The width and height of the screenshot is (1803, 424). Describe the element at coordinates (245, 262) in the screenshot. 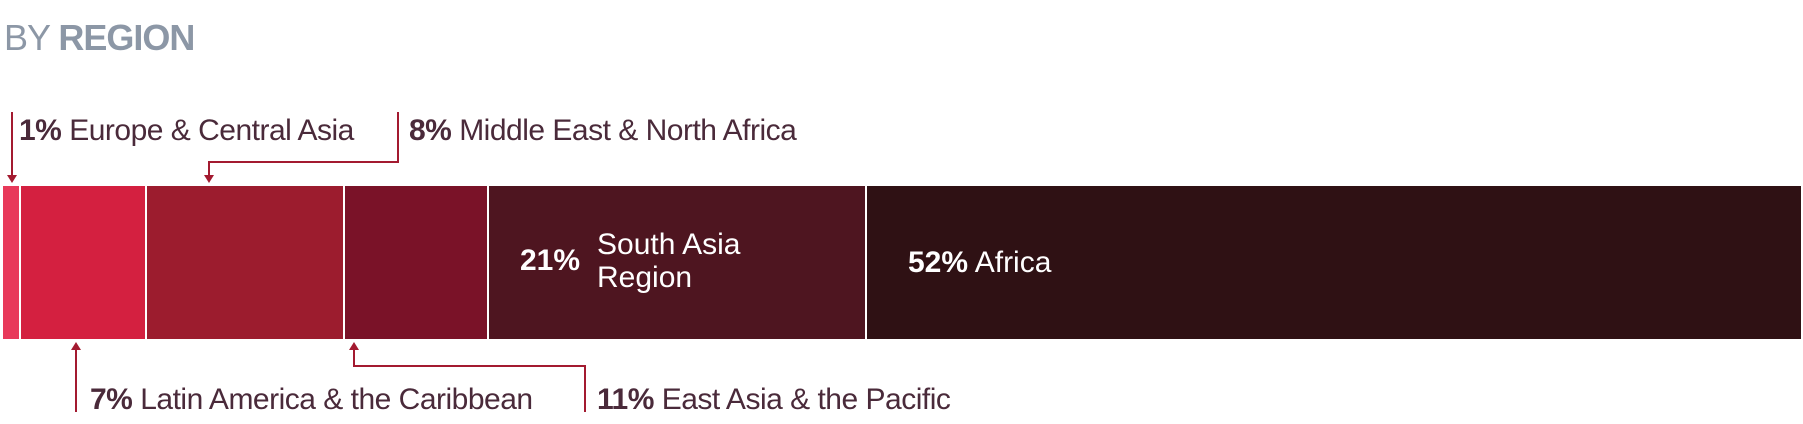

I see `bar-segment-east-asia-and-the-pacific` at that location.